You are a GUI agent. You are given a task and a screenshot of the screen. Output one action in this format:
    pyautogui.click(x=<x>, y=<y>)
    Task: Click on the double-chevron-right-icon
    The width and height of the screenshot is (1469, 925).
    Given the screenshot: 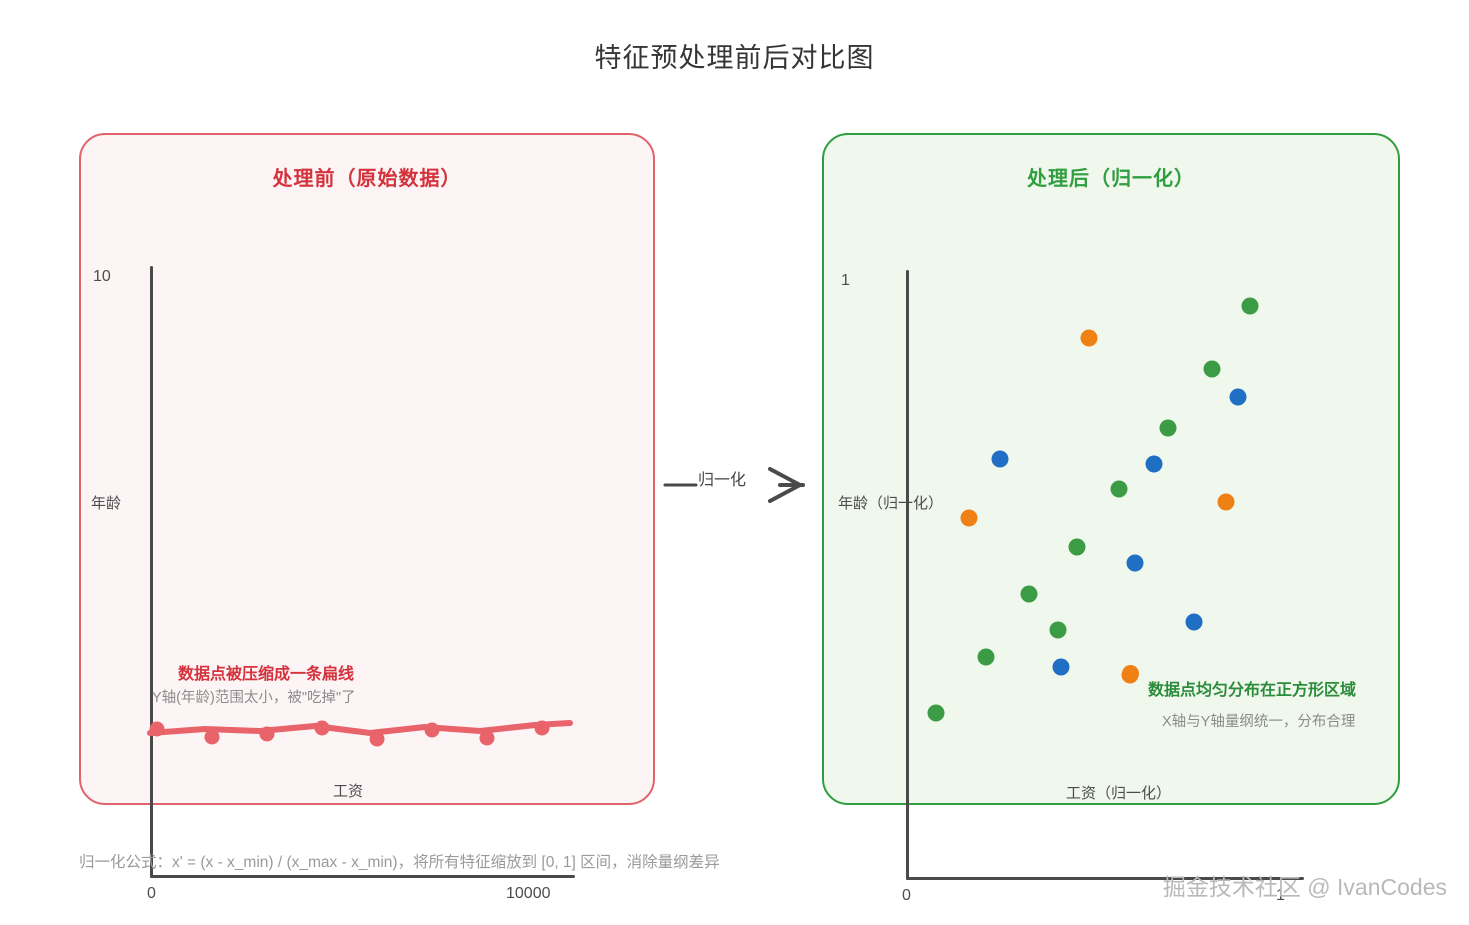 What is the action you would take?
    pyautogui.click(x=786, y=485)
    